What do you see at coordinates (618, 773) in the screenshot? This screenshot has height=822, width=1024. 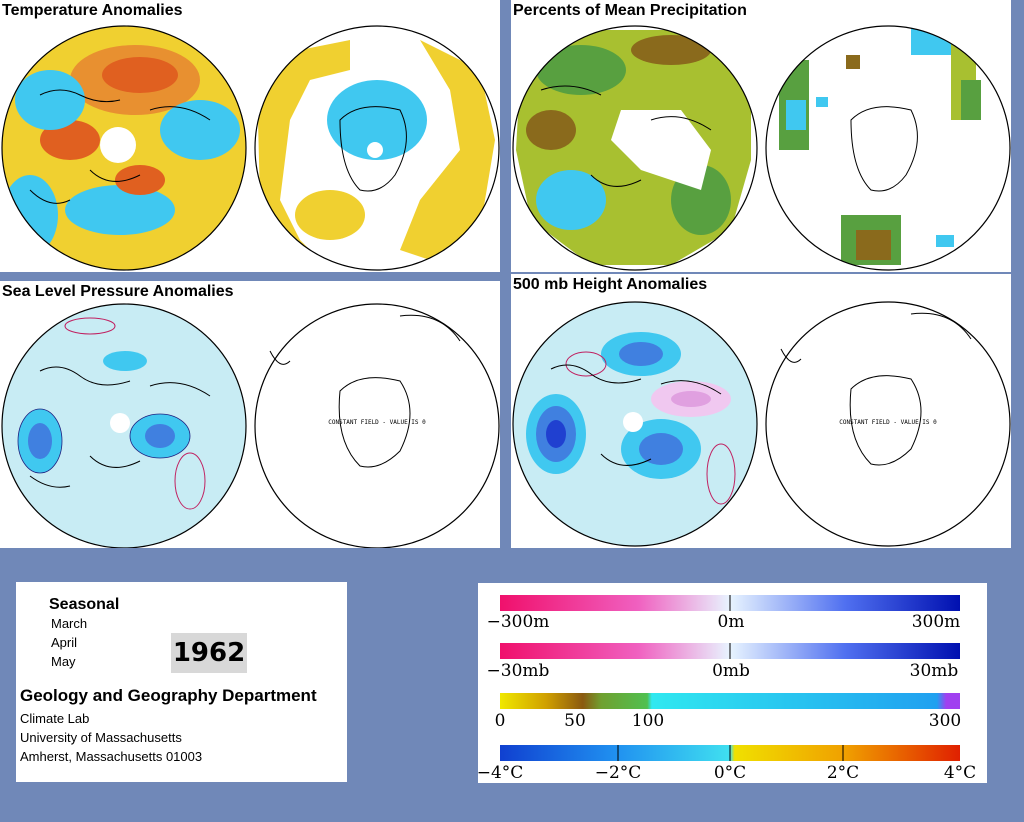 I see `temp-tick-label: −2°C` at bounding box center [618, 773].